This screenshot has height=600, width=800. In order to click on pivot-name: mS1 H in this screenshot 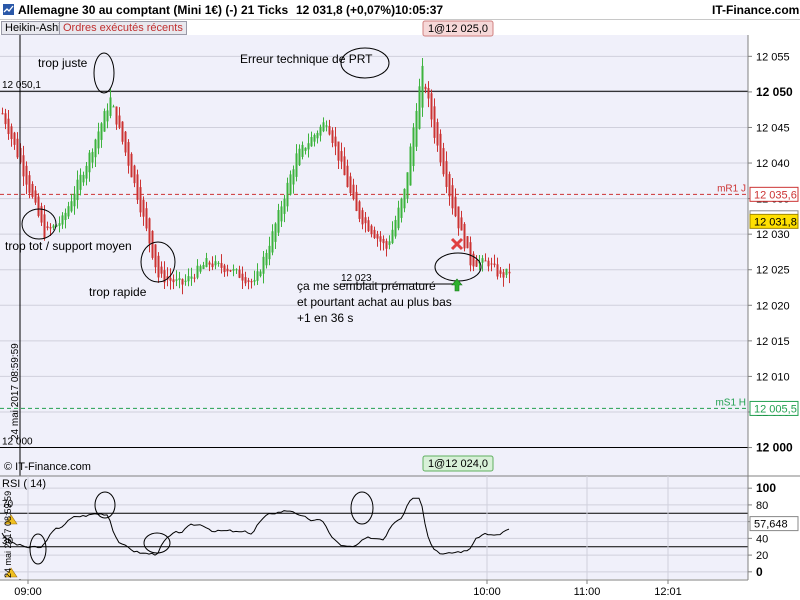, I will do `click(730, 402)`.